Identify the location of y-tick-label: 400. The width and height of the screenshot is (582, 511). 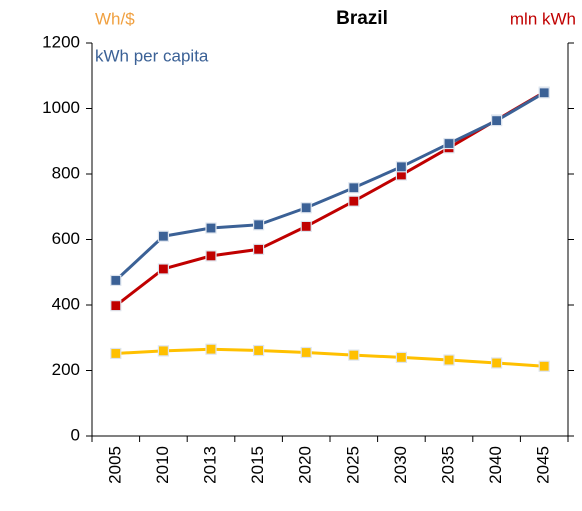
(66, 303).